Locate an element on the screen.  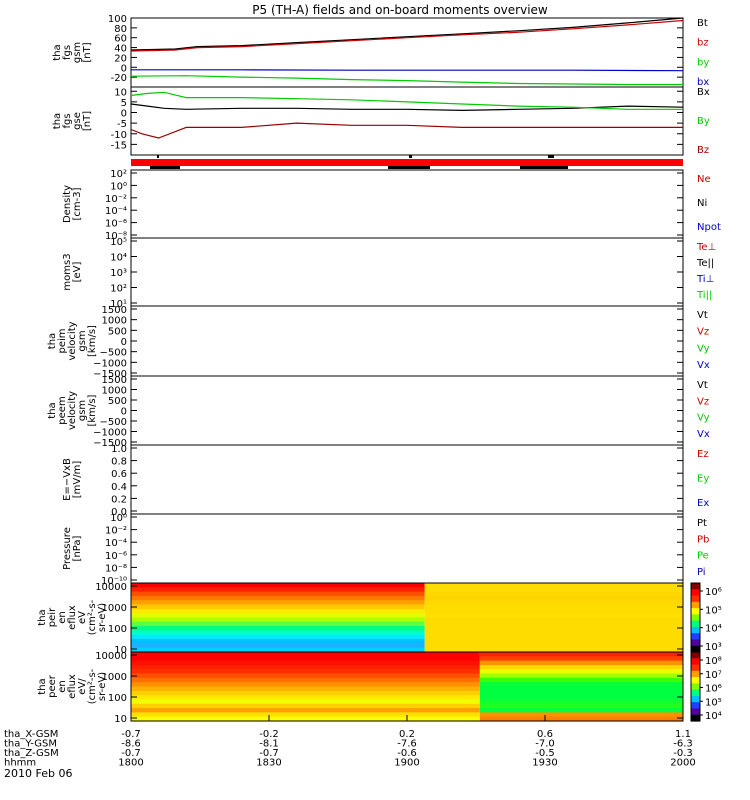
y-tick-label: 10000 is located at coordinates (111, 656).